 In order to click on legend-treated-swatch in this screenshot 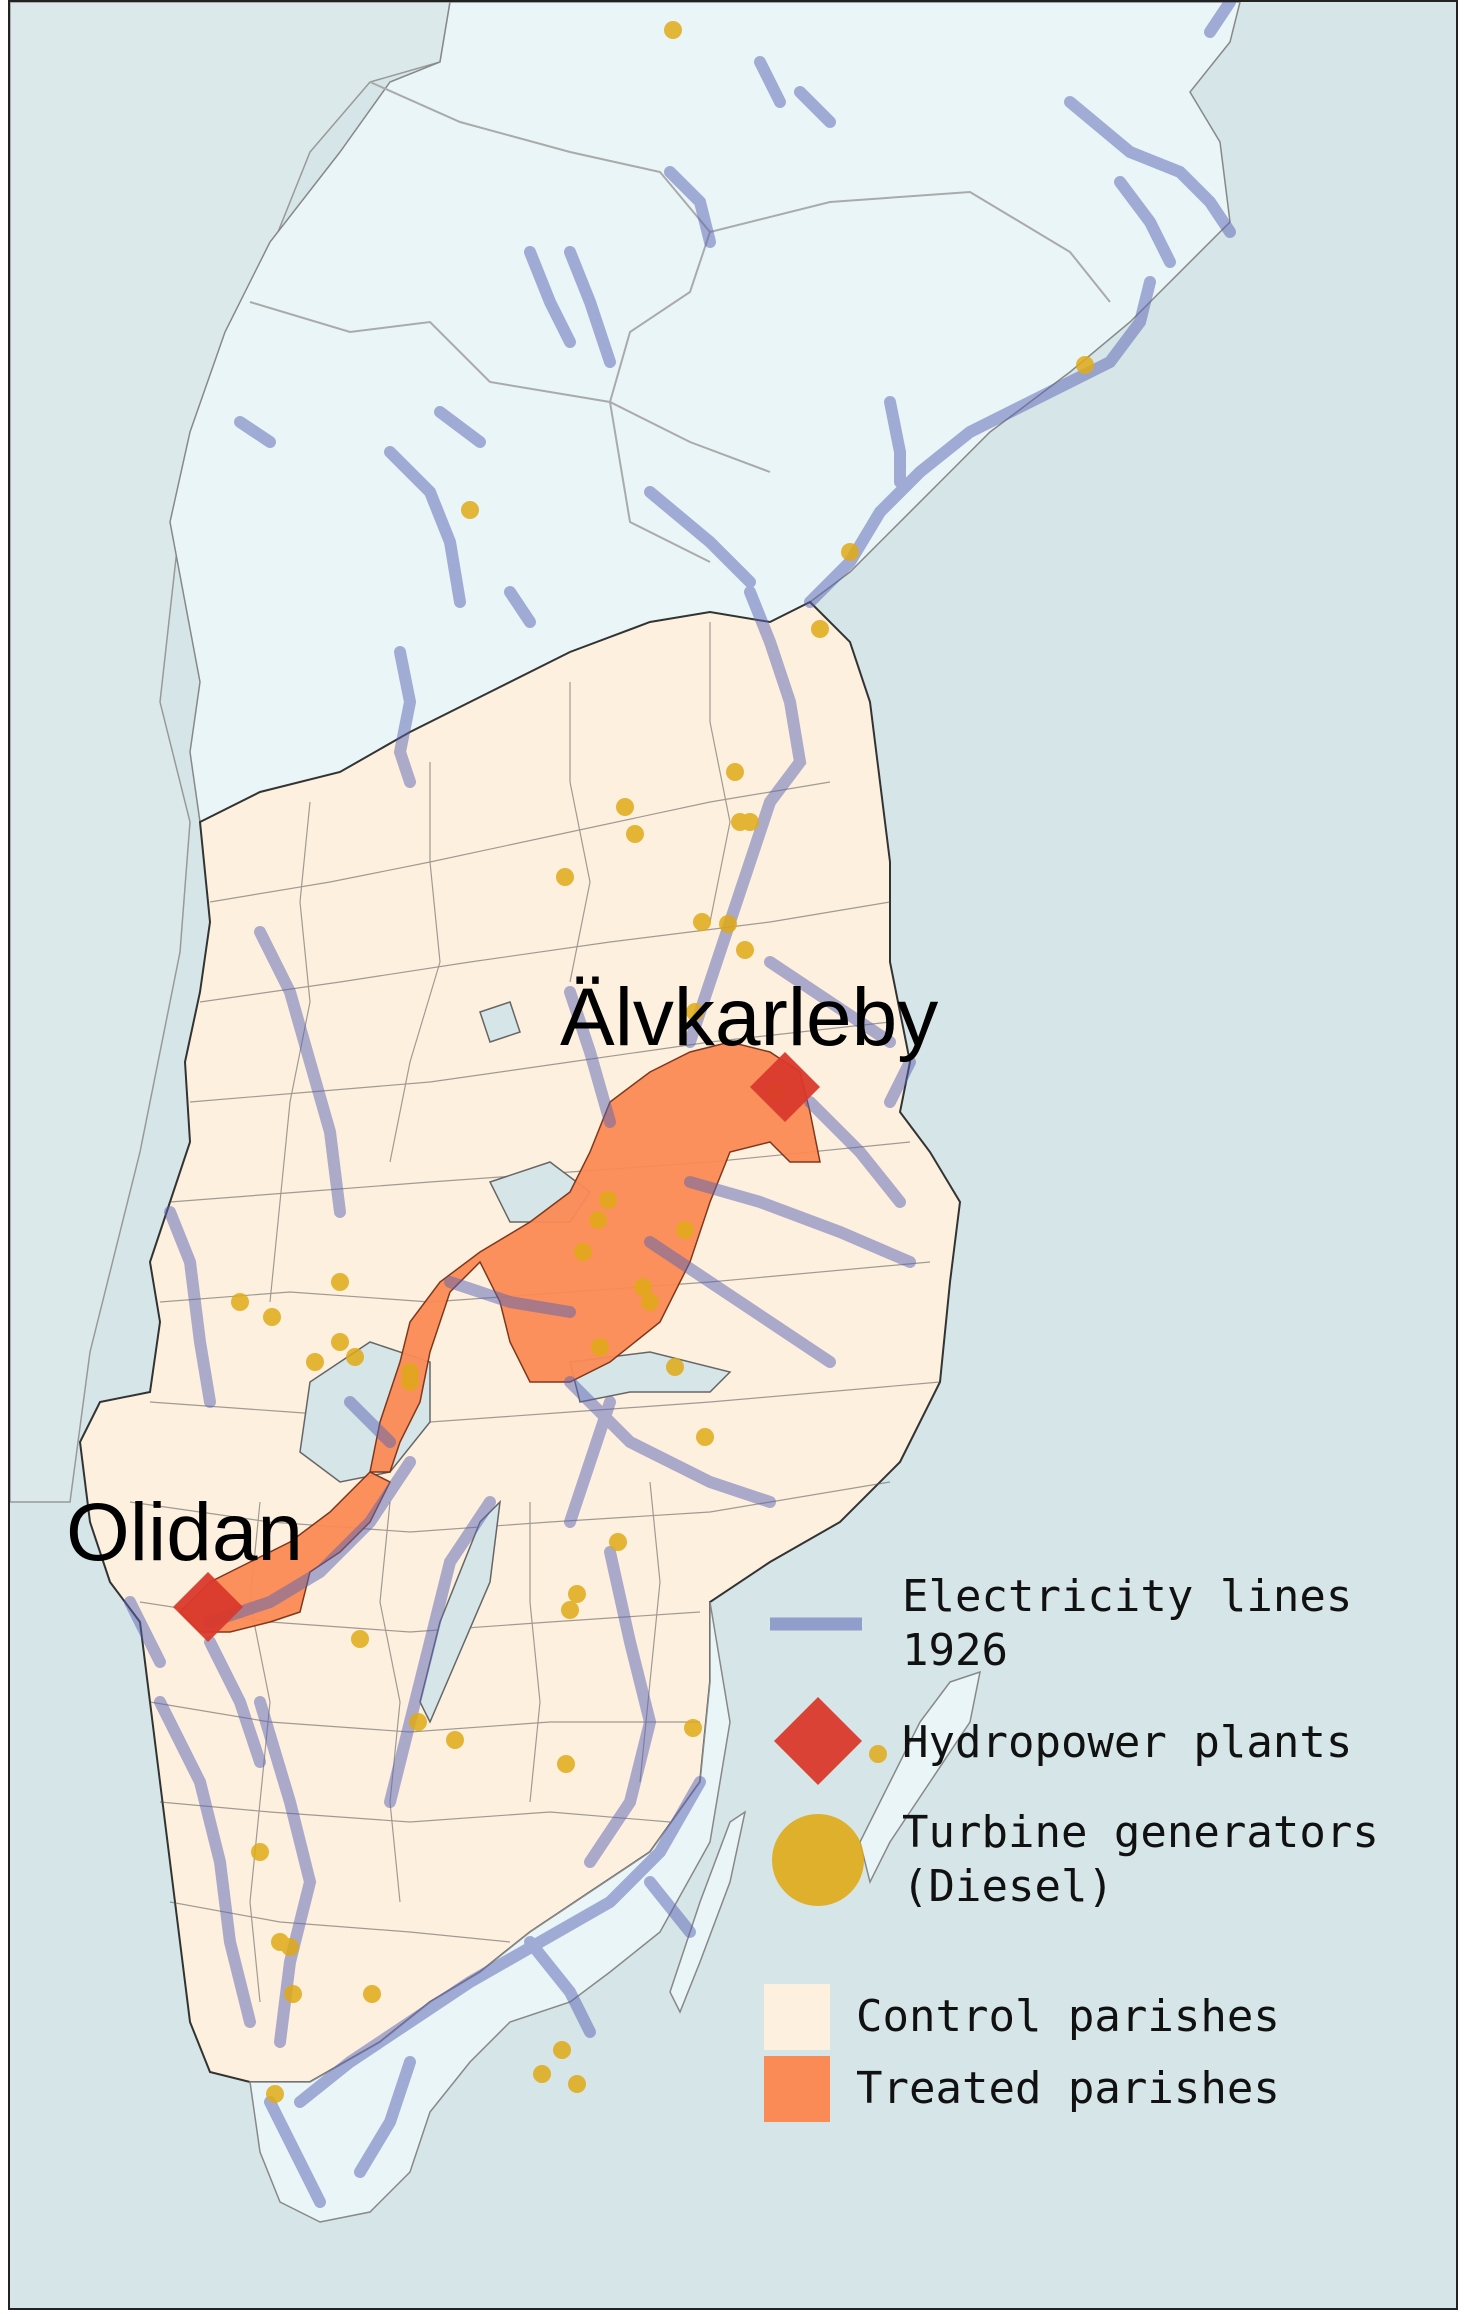, I will do `click(797, 2089)`.